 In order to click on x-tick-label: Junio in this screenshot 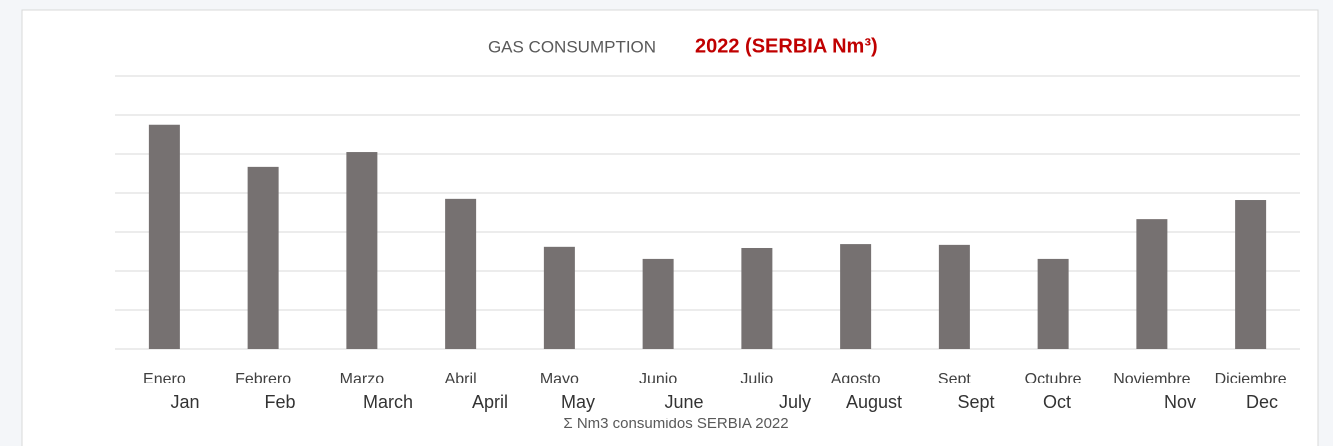, I will do `click(658, 379)`.